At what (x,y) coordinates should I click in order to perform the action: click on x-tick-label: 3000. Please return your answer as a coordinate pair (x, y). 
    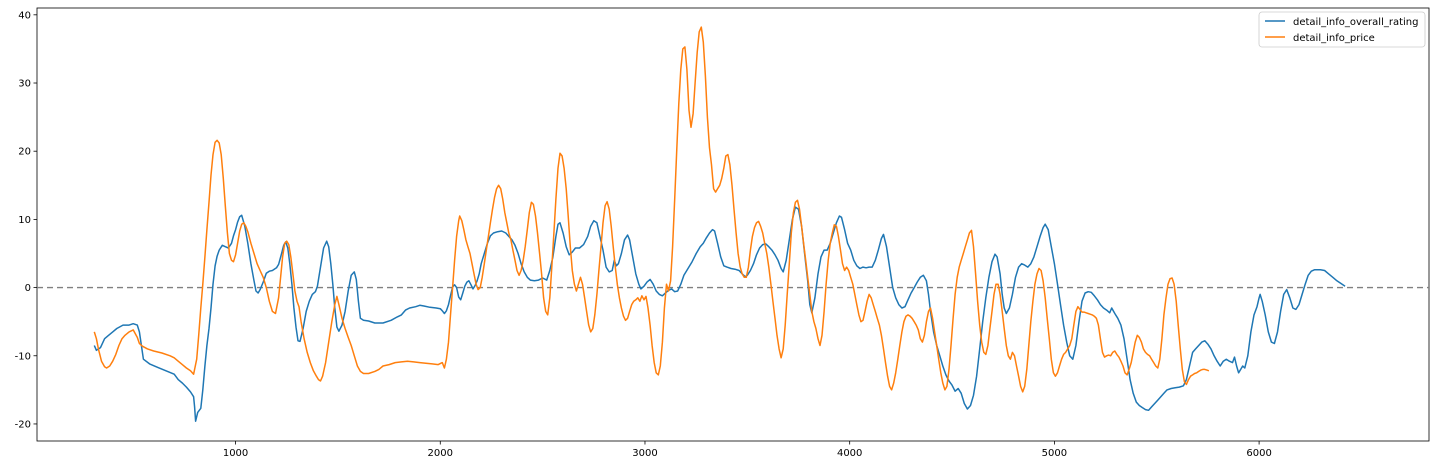
    Looking at the image, I should click on (644, 453).